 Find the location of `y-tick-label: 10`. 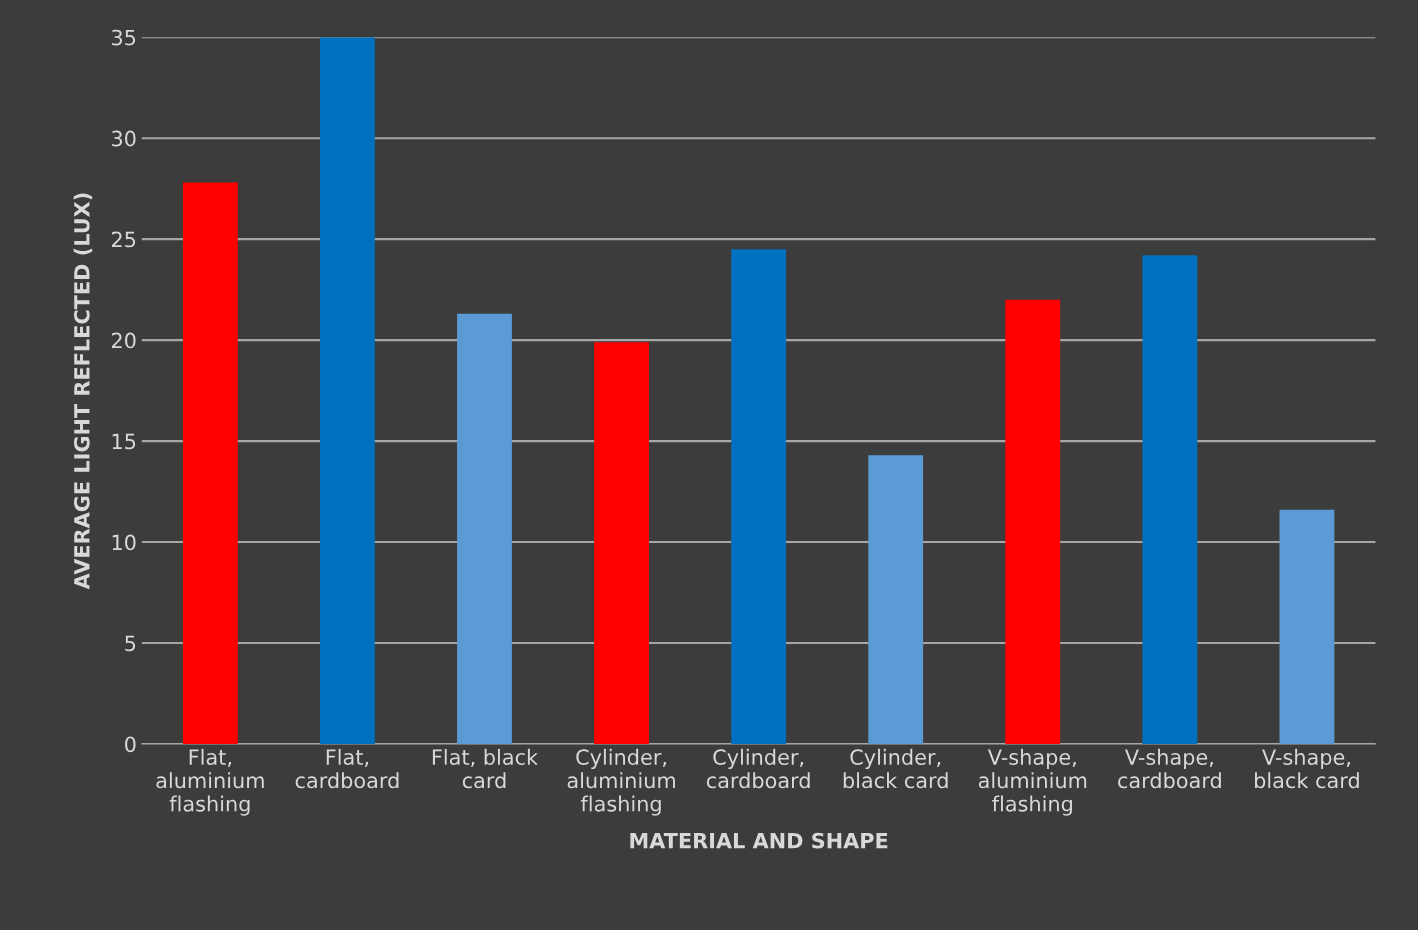

y-tick-label: 10 is located at coordinates (124, 542).